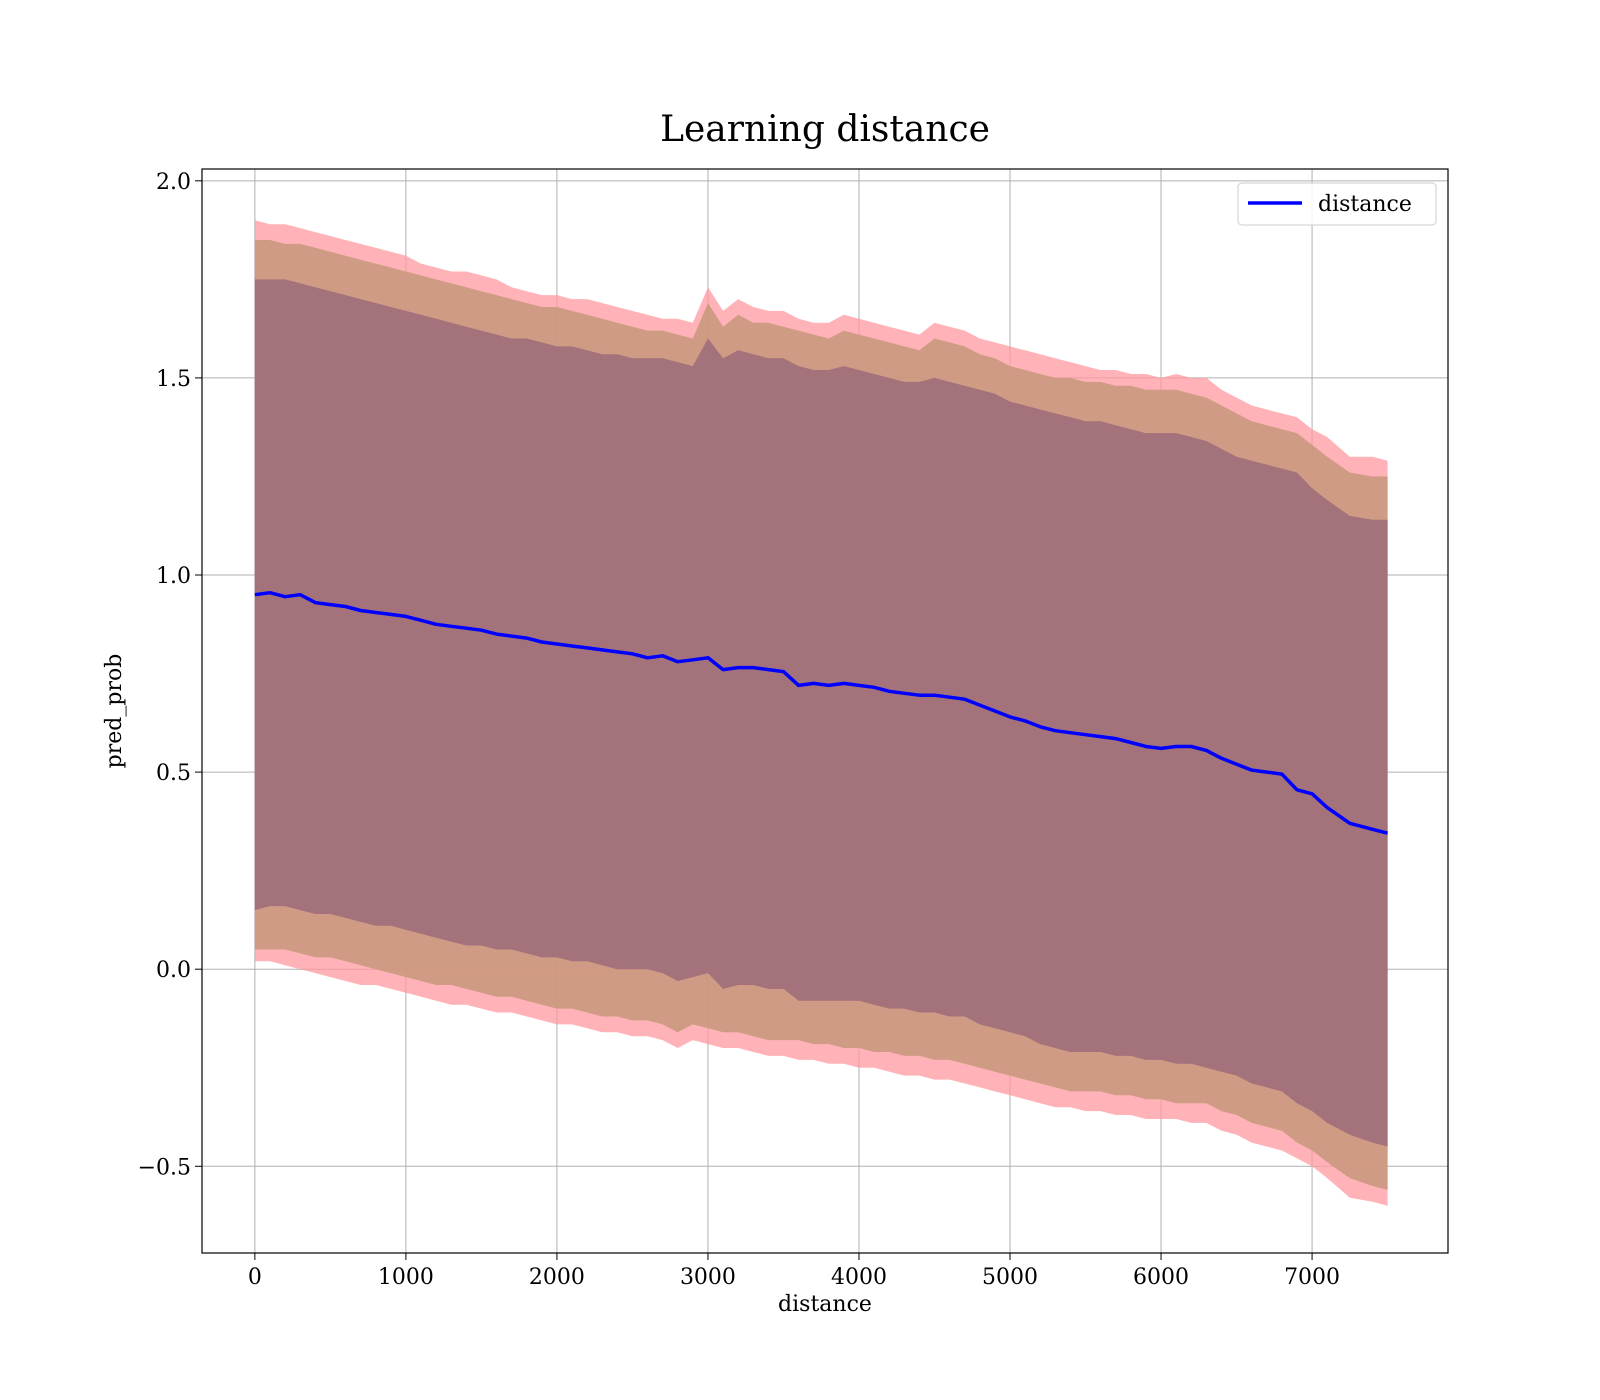  What do you see at coordinates (1312, 1277) in the screenshot?
I see `x-tick-label: 7000` at bounding box center [1312, 1277].